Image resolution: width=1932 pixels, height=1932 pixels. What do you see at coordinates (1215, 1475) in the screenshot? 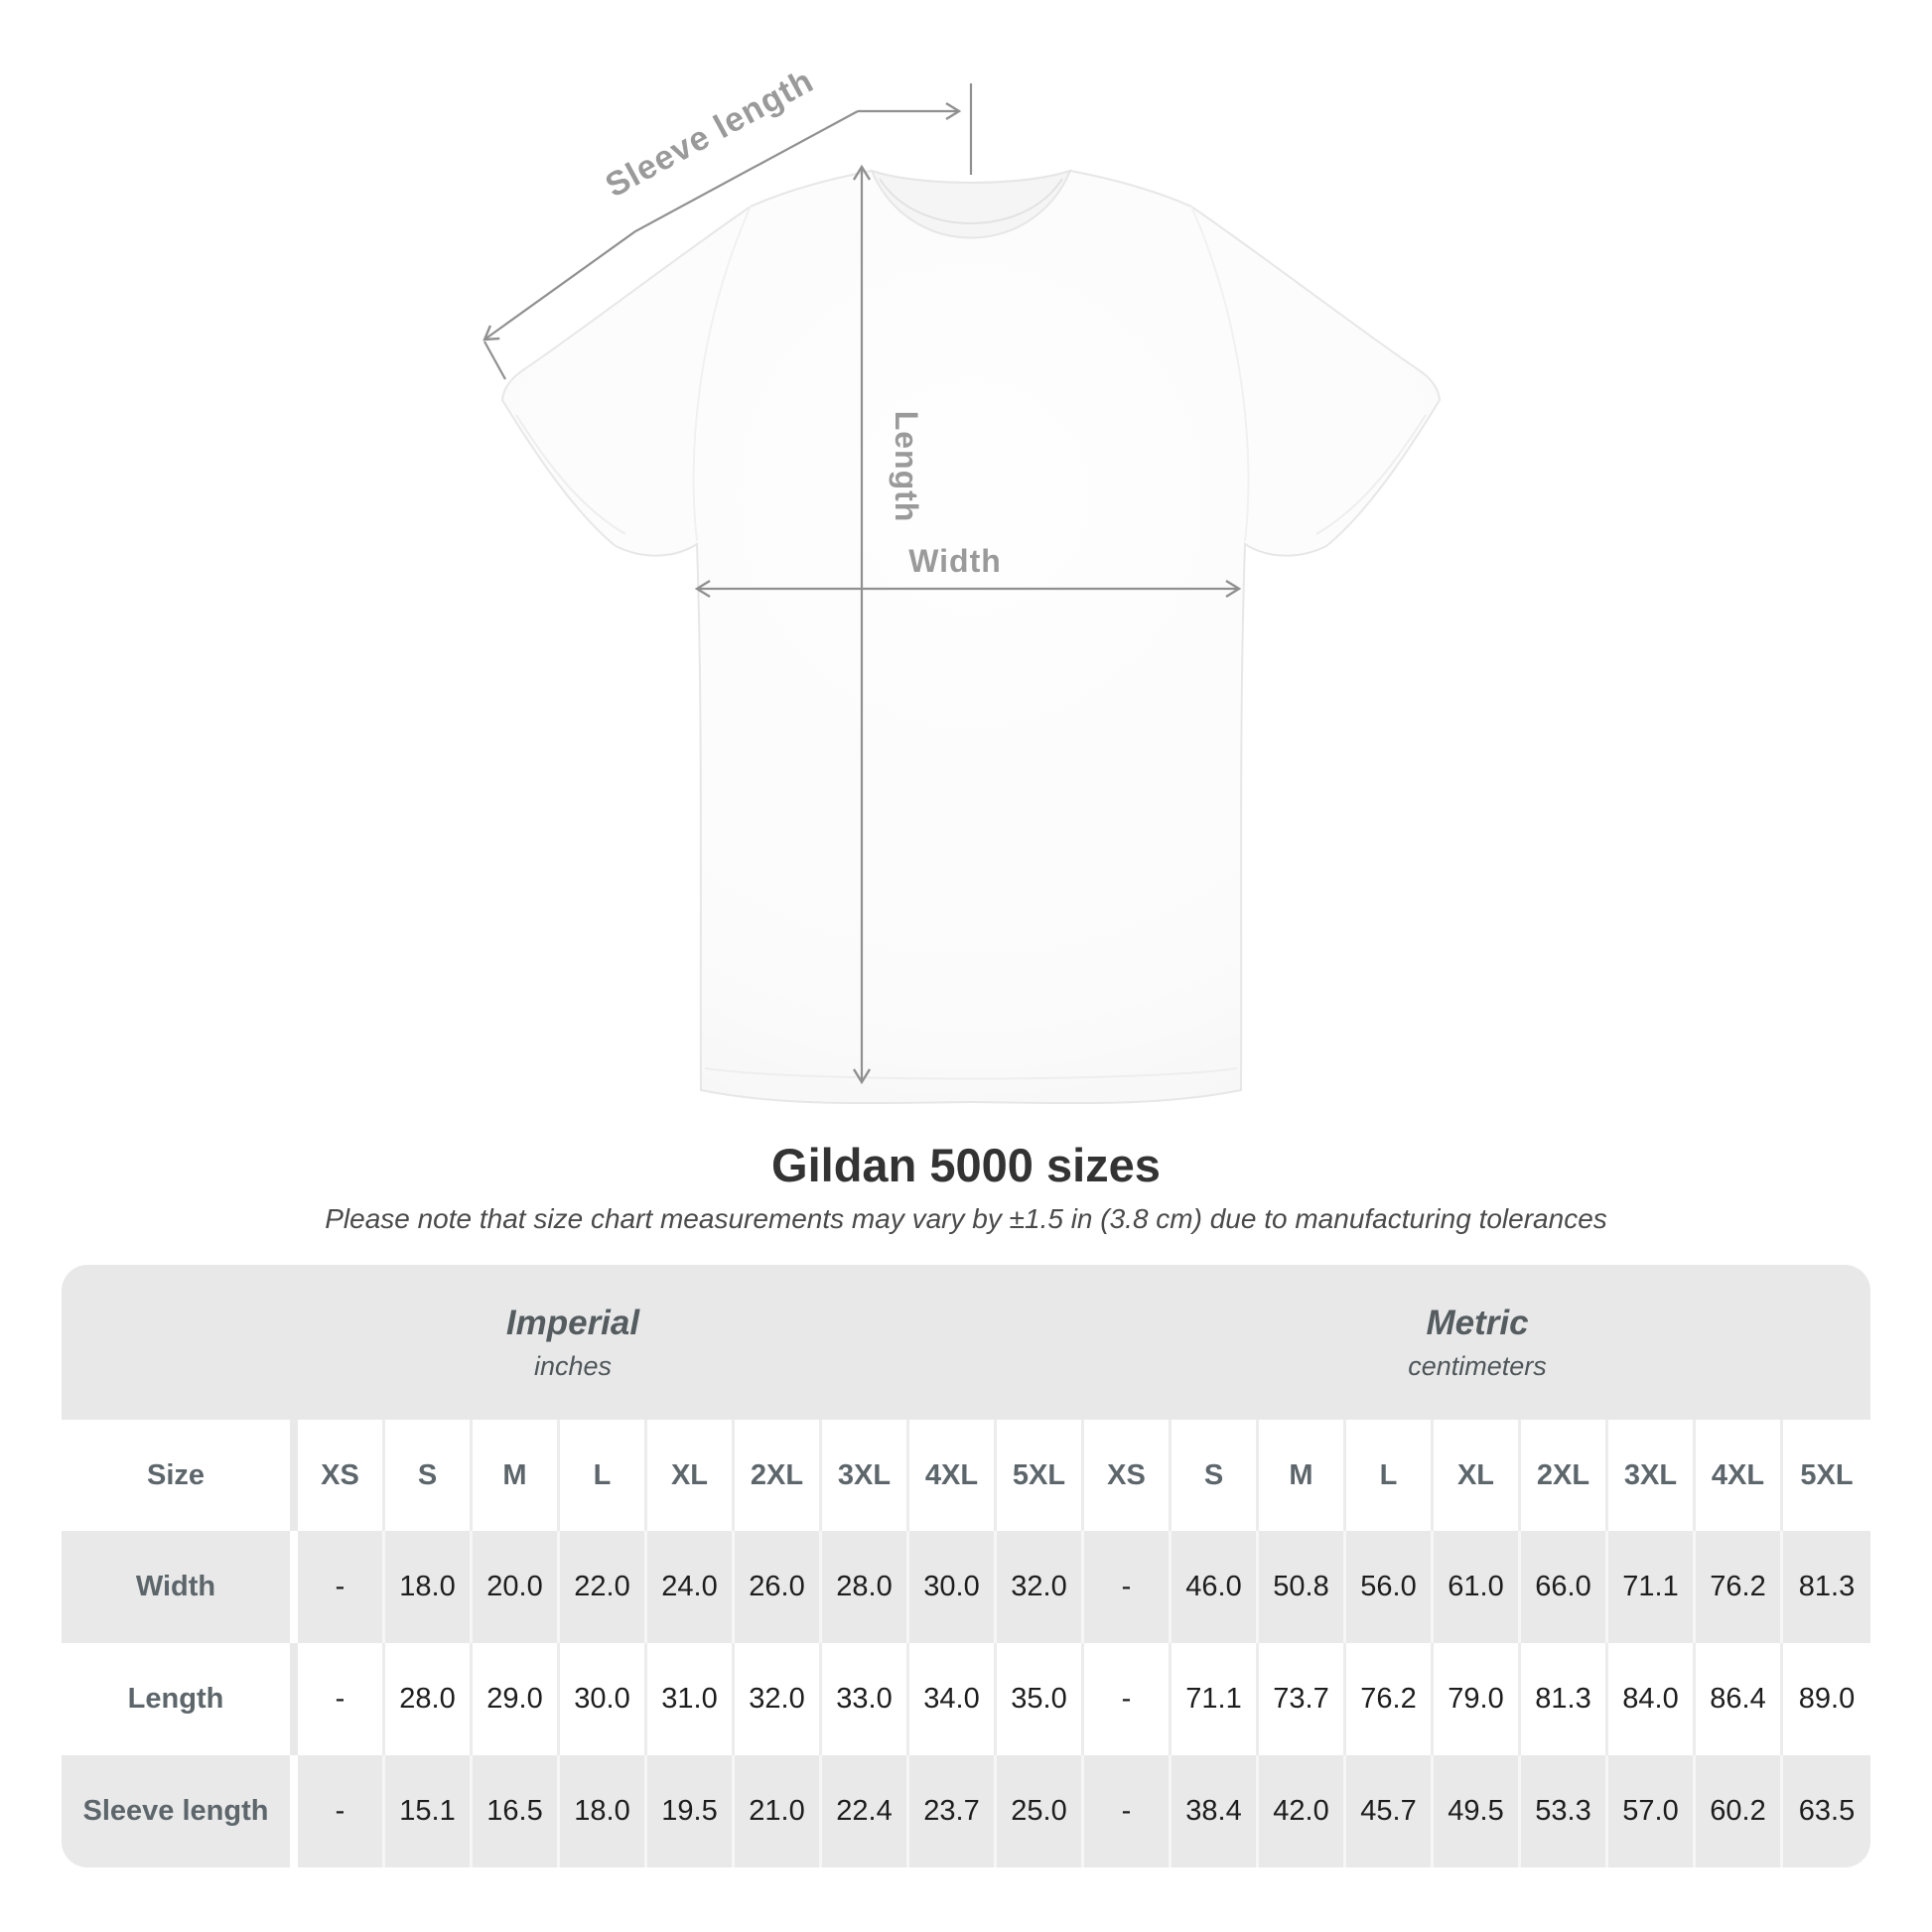
I see `metric-size-header: S` at bounding box center [1215, 1475].